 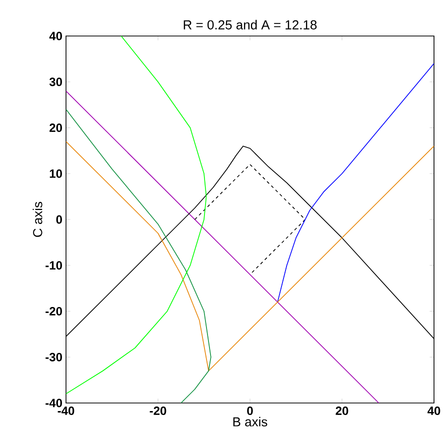 I want to click on x-axis-title: B axis, so click(x=250, y=421).